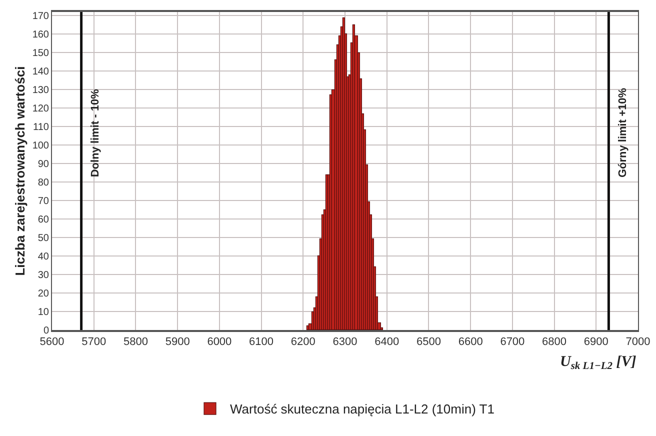 The height and width of the screenshot is (436, 656). Describe the element at coordinates (512, 342) in the screenshot. I see `x-tick-label: 6700` at that location.